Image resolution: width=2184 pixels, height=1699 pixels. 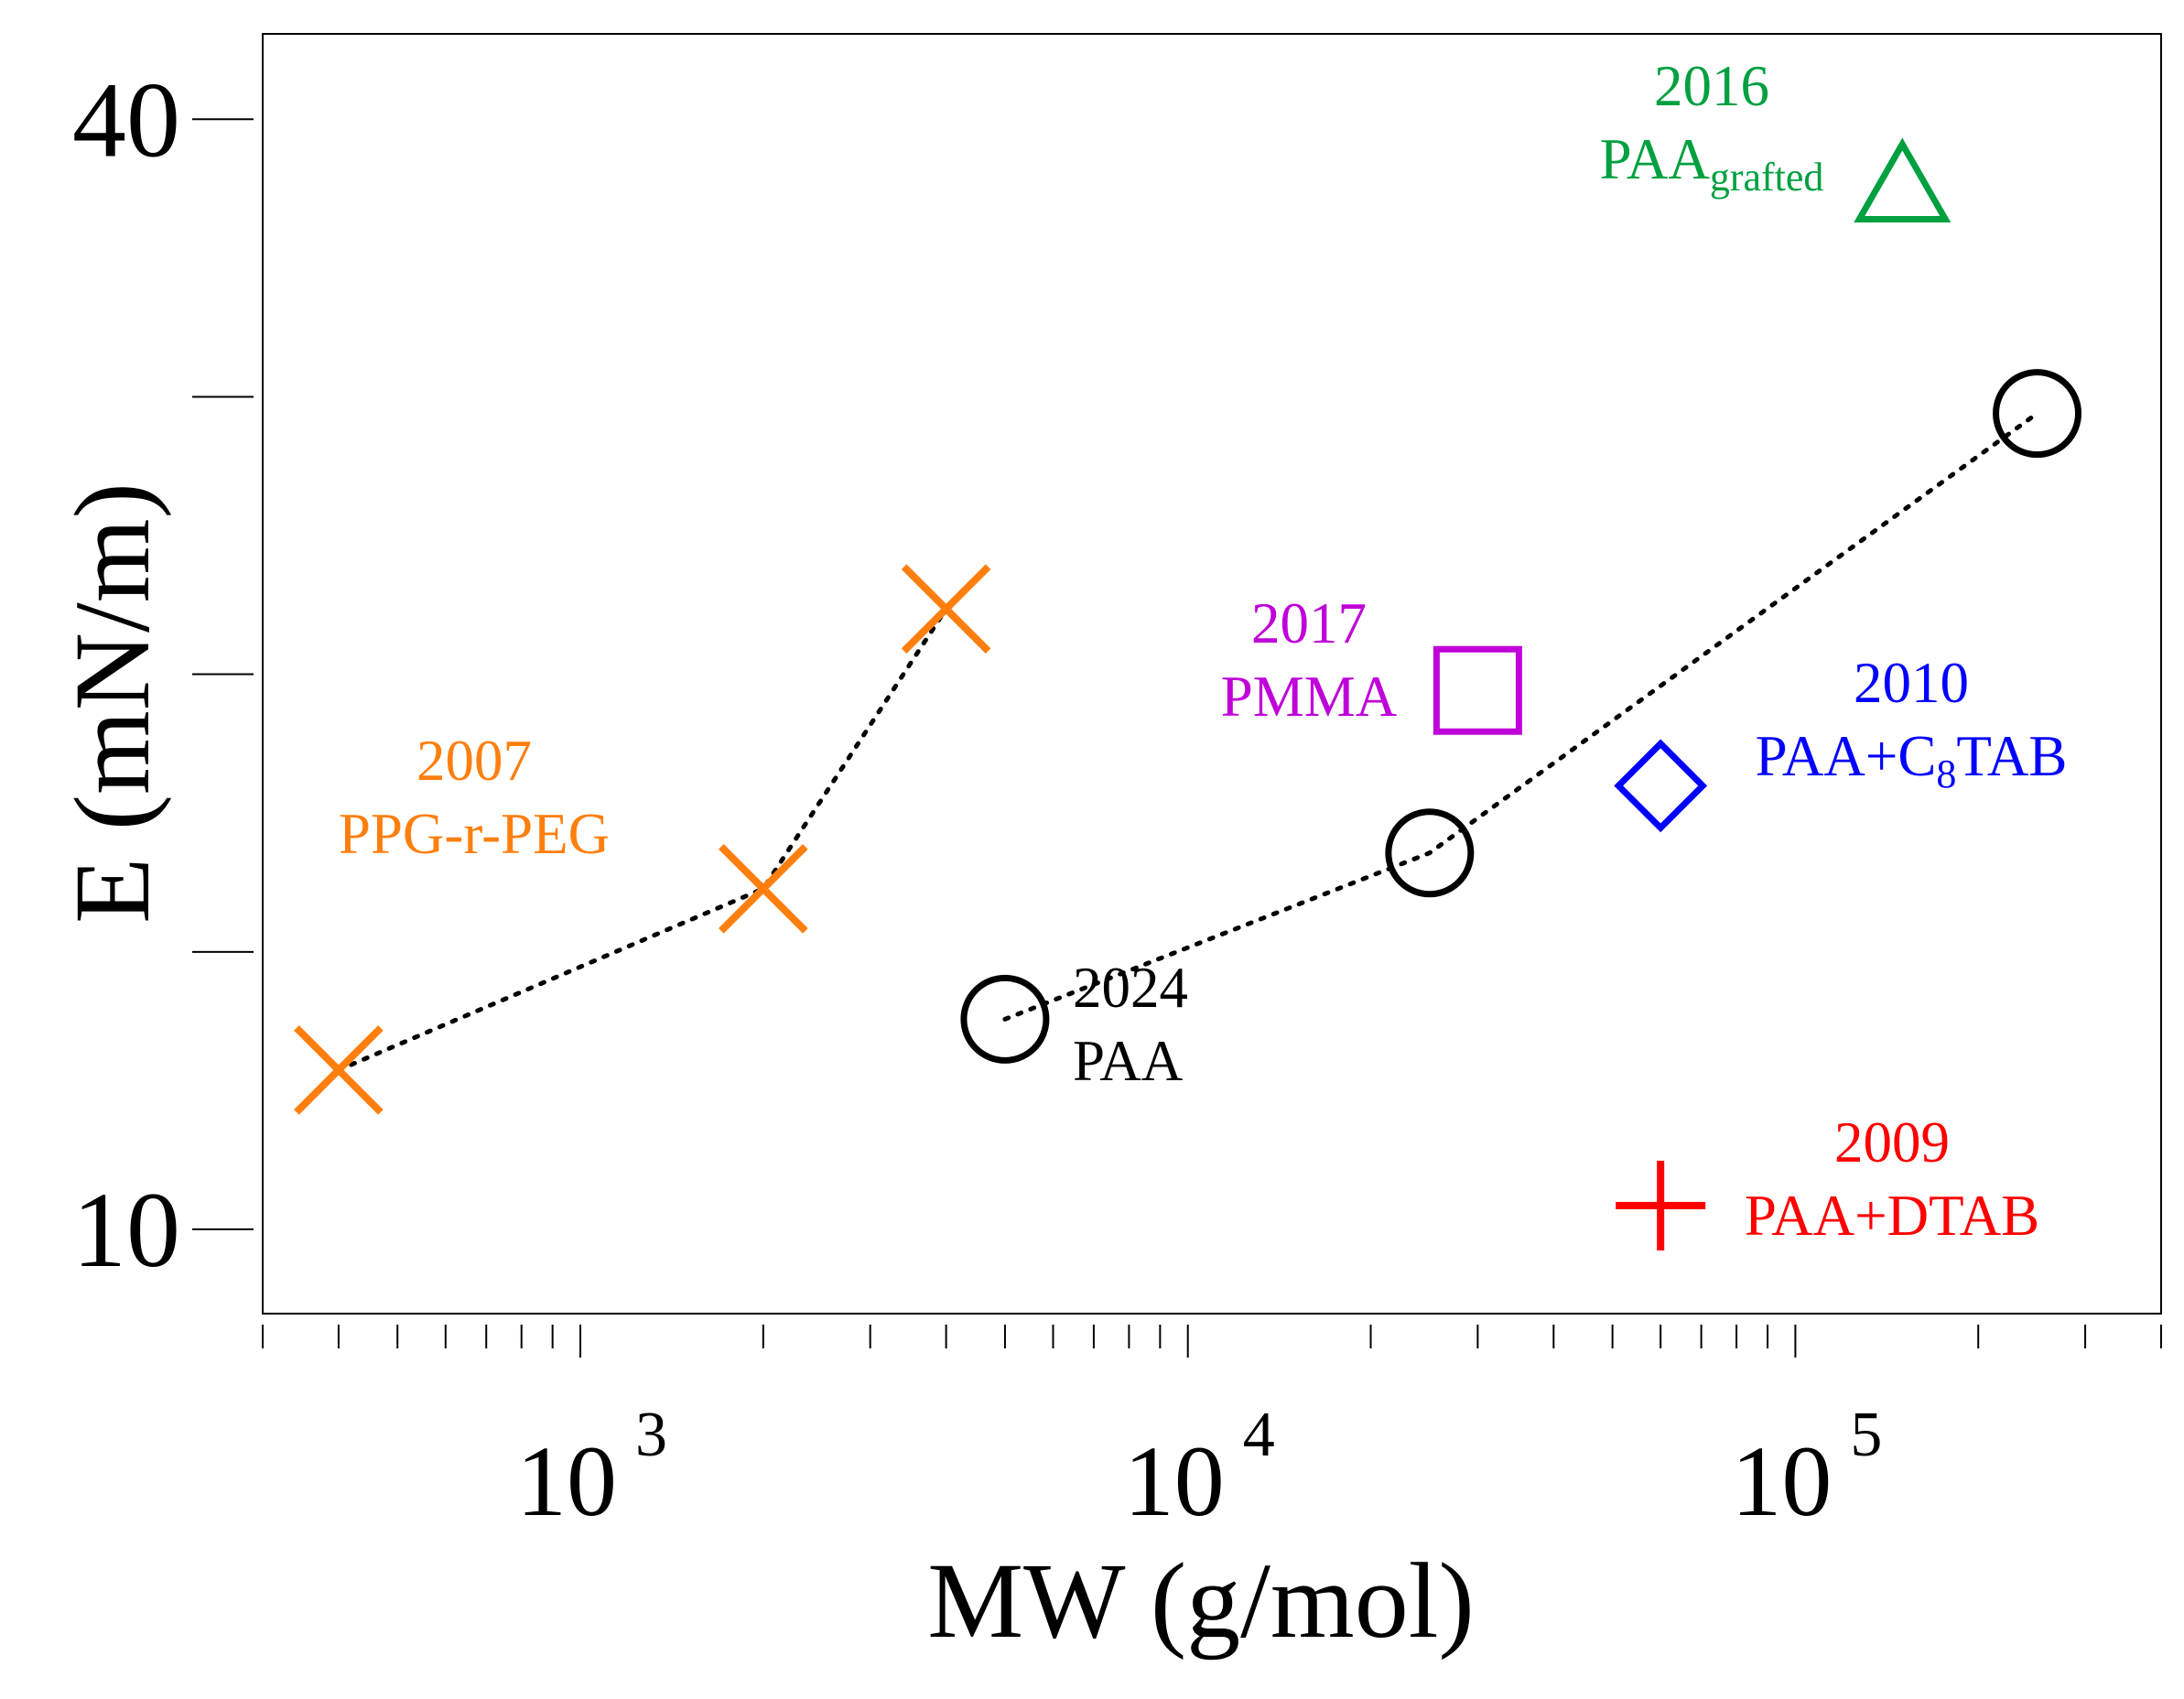 I want to click on triangle-marker, so click(x=1903, y=179).